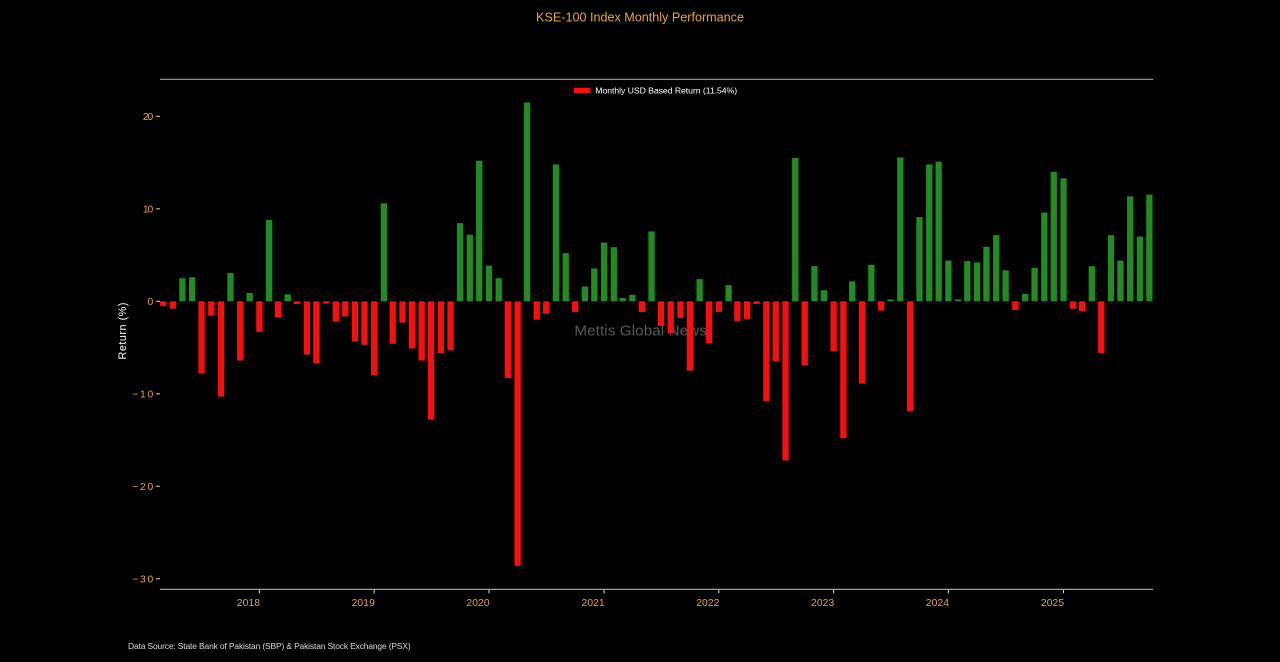 The height and width of the screenshot is (662, 1280). I want to click on svg-text:KSE-100 Index Monthly Performa: KSE-100 Index Monthly Performance, so click(640, 17).